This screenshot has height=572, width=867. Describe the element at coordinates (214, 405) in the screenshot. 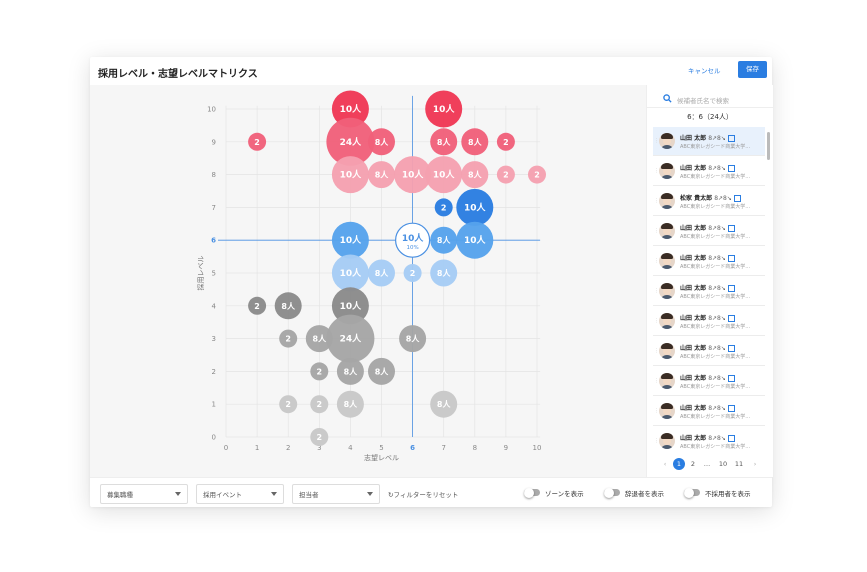

I see `y-tick-label: 1` at that location.